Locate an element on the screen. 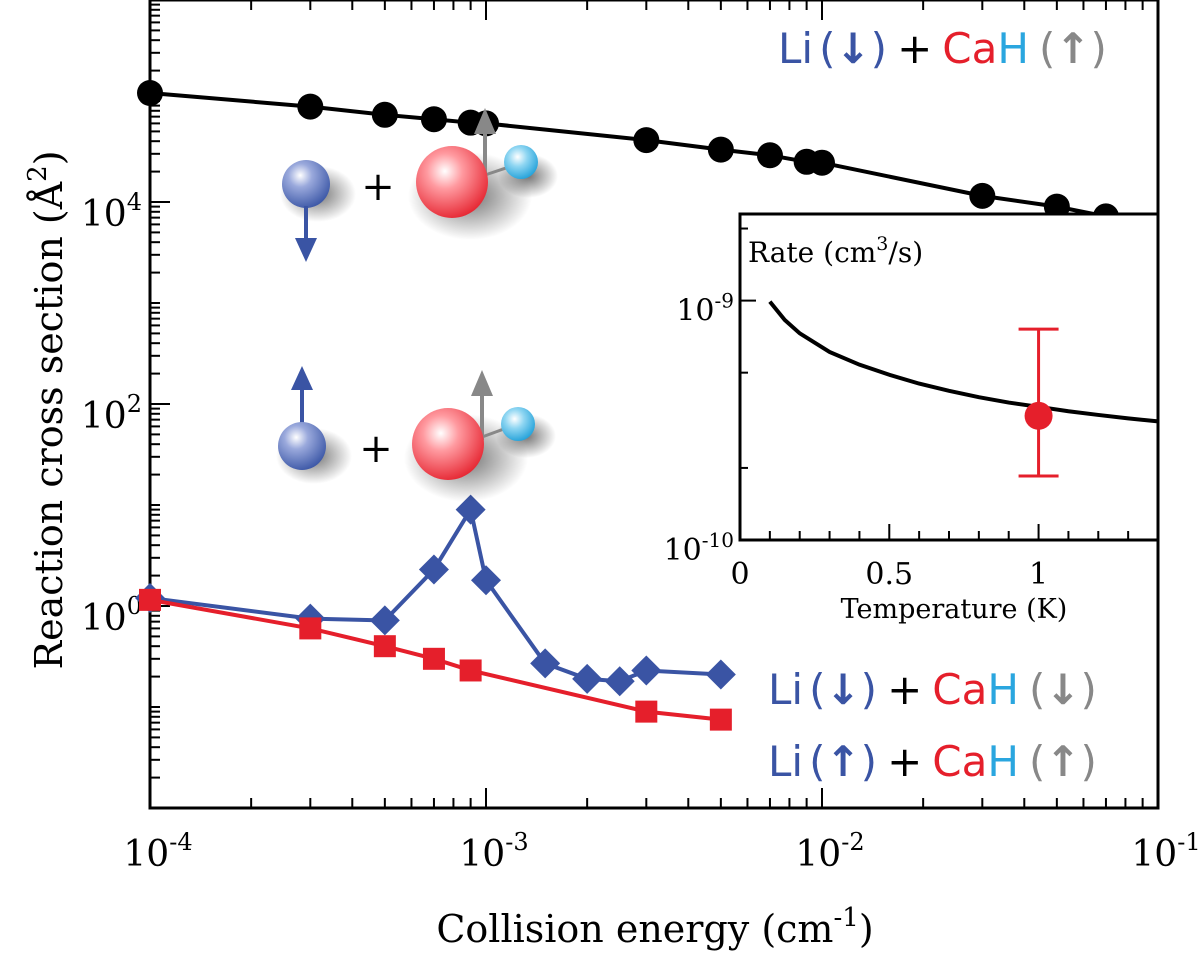 Image resolution: width=1200 pixels, height=960 pixels. inset-data-layer is located at coordinates (963, 389).